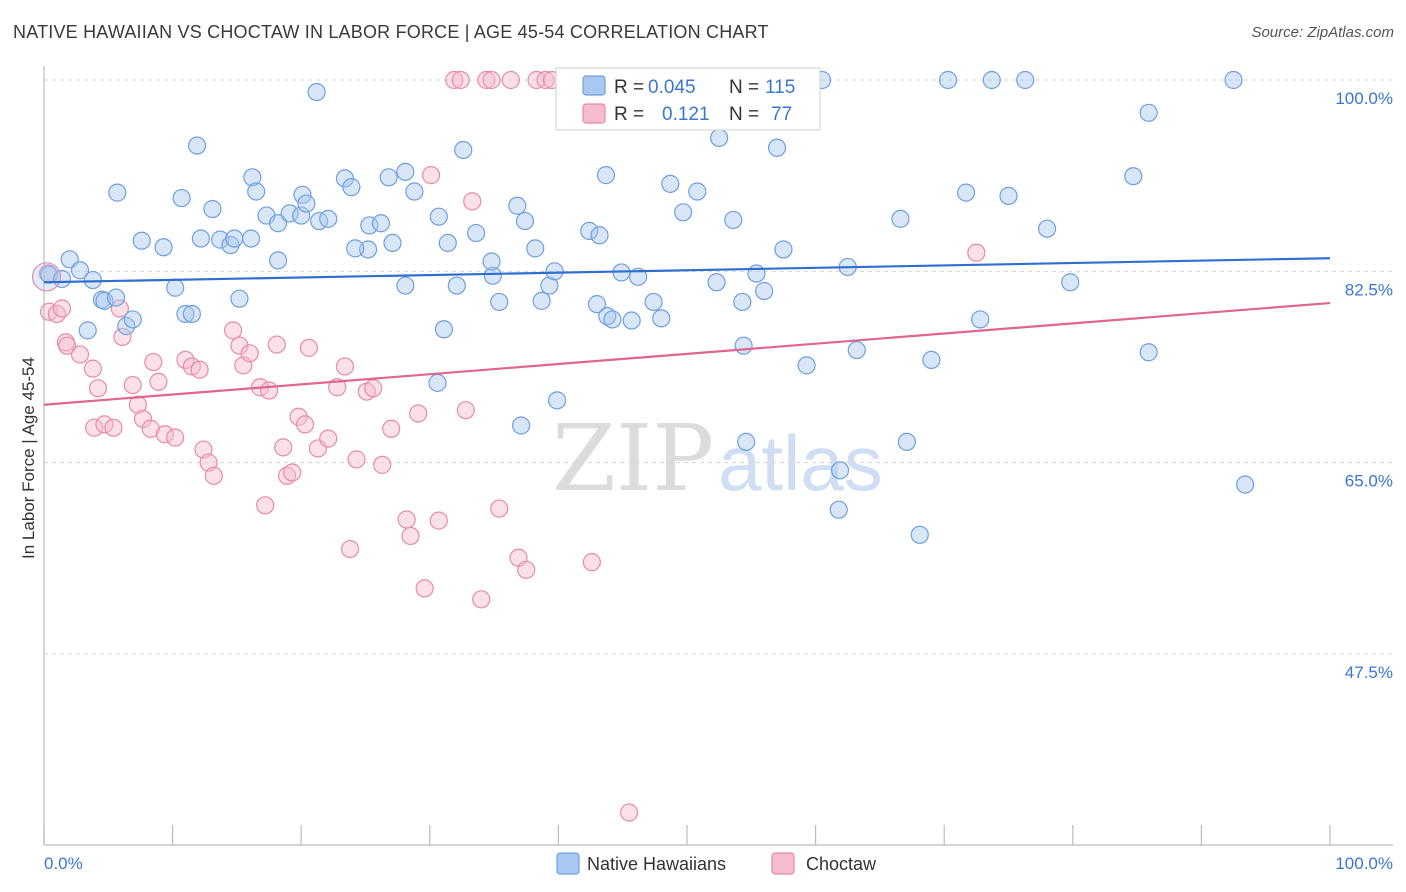 Image resolution: width=1406 pixels, height=892 pixels. I want to click on legend-swatch-pink, so click(594, 113).